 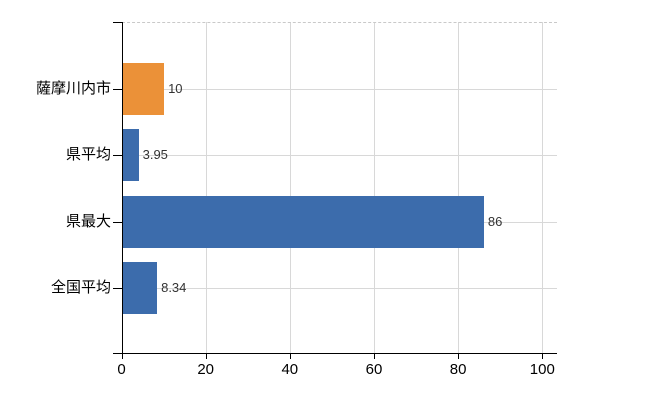 What do you see at coordinates (88, 221) in the screenshot?
I see `category-label: 県最大` at bounding box center [88, 221].